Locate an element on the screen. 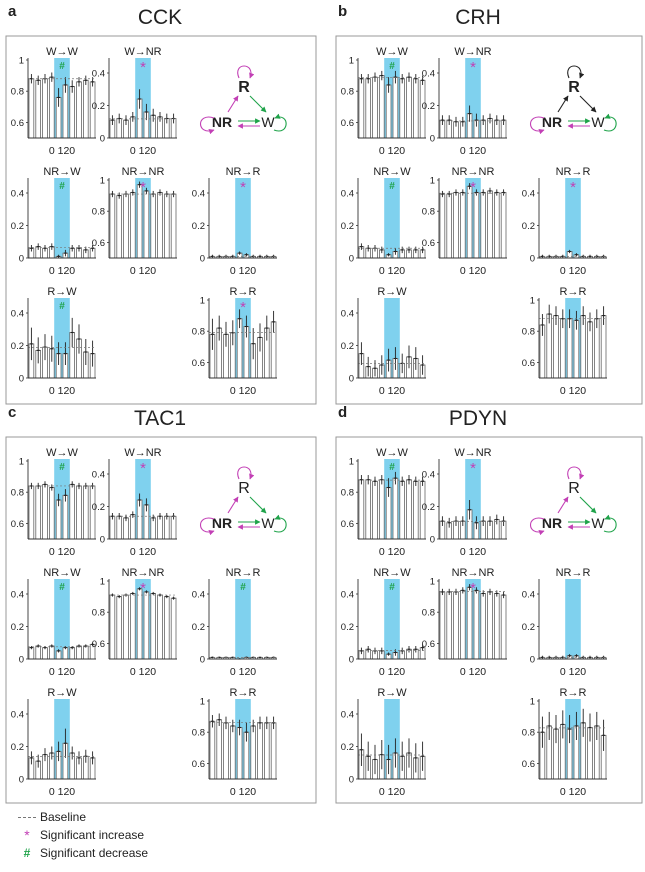 Image resolution: width=645 pixels, height=872 pixels. edge-NR-R is located at coordinates (563, 104).